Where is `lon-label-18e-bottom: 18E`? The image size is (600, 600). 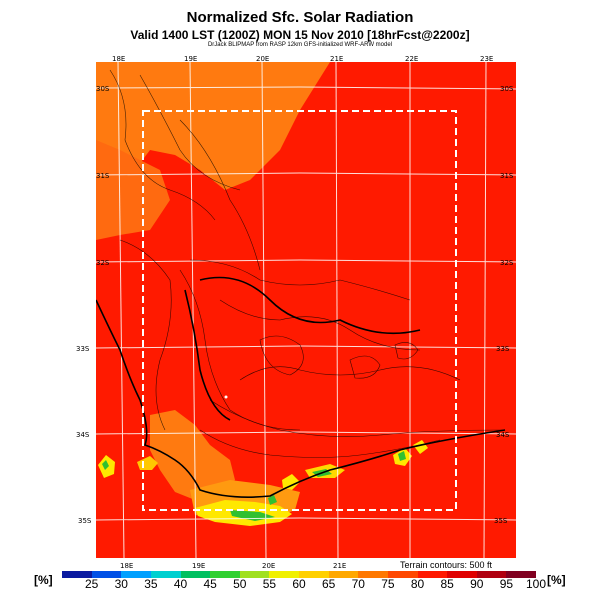 lon-label-18e-bottom: 18E is located at coordinates (126, 566).